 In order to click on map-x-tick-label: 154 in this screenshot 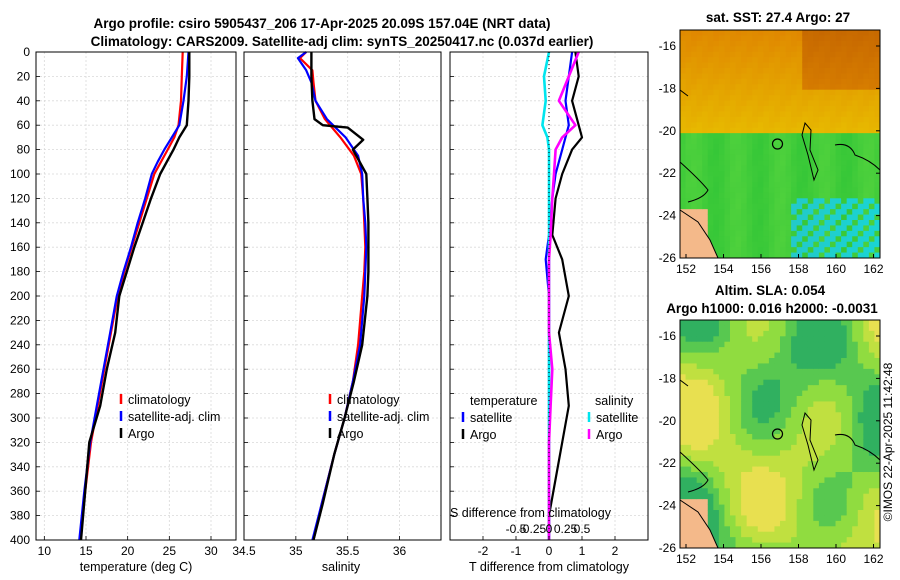, I will do `click(723, 269)`.